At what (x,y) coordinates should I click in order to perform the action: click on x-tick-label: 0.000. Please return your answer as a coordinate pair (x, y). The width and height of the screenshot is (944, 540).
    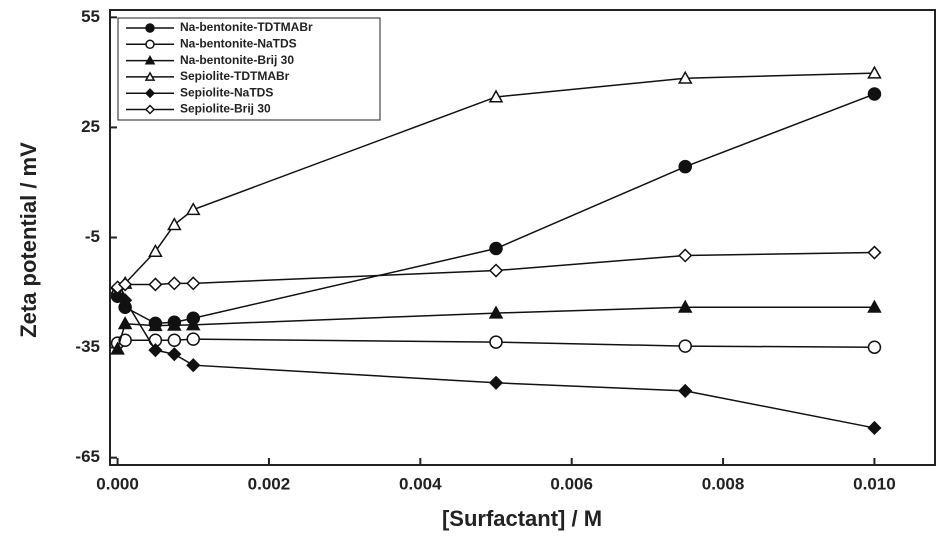
    Looking at the image, I should click on (117, 483).